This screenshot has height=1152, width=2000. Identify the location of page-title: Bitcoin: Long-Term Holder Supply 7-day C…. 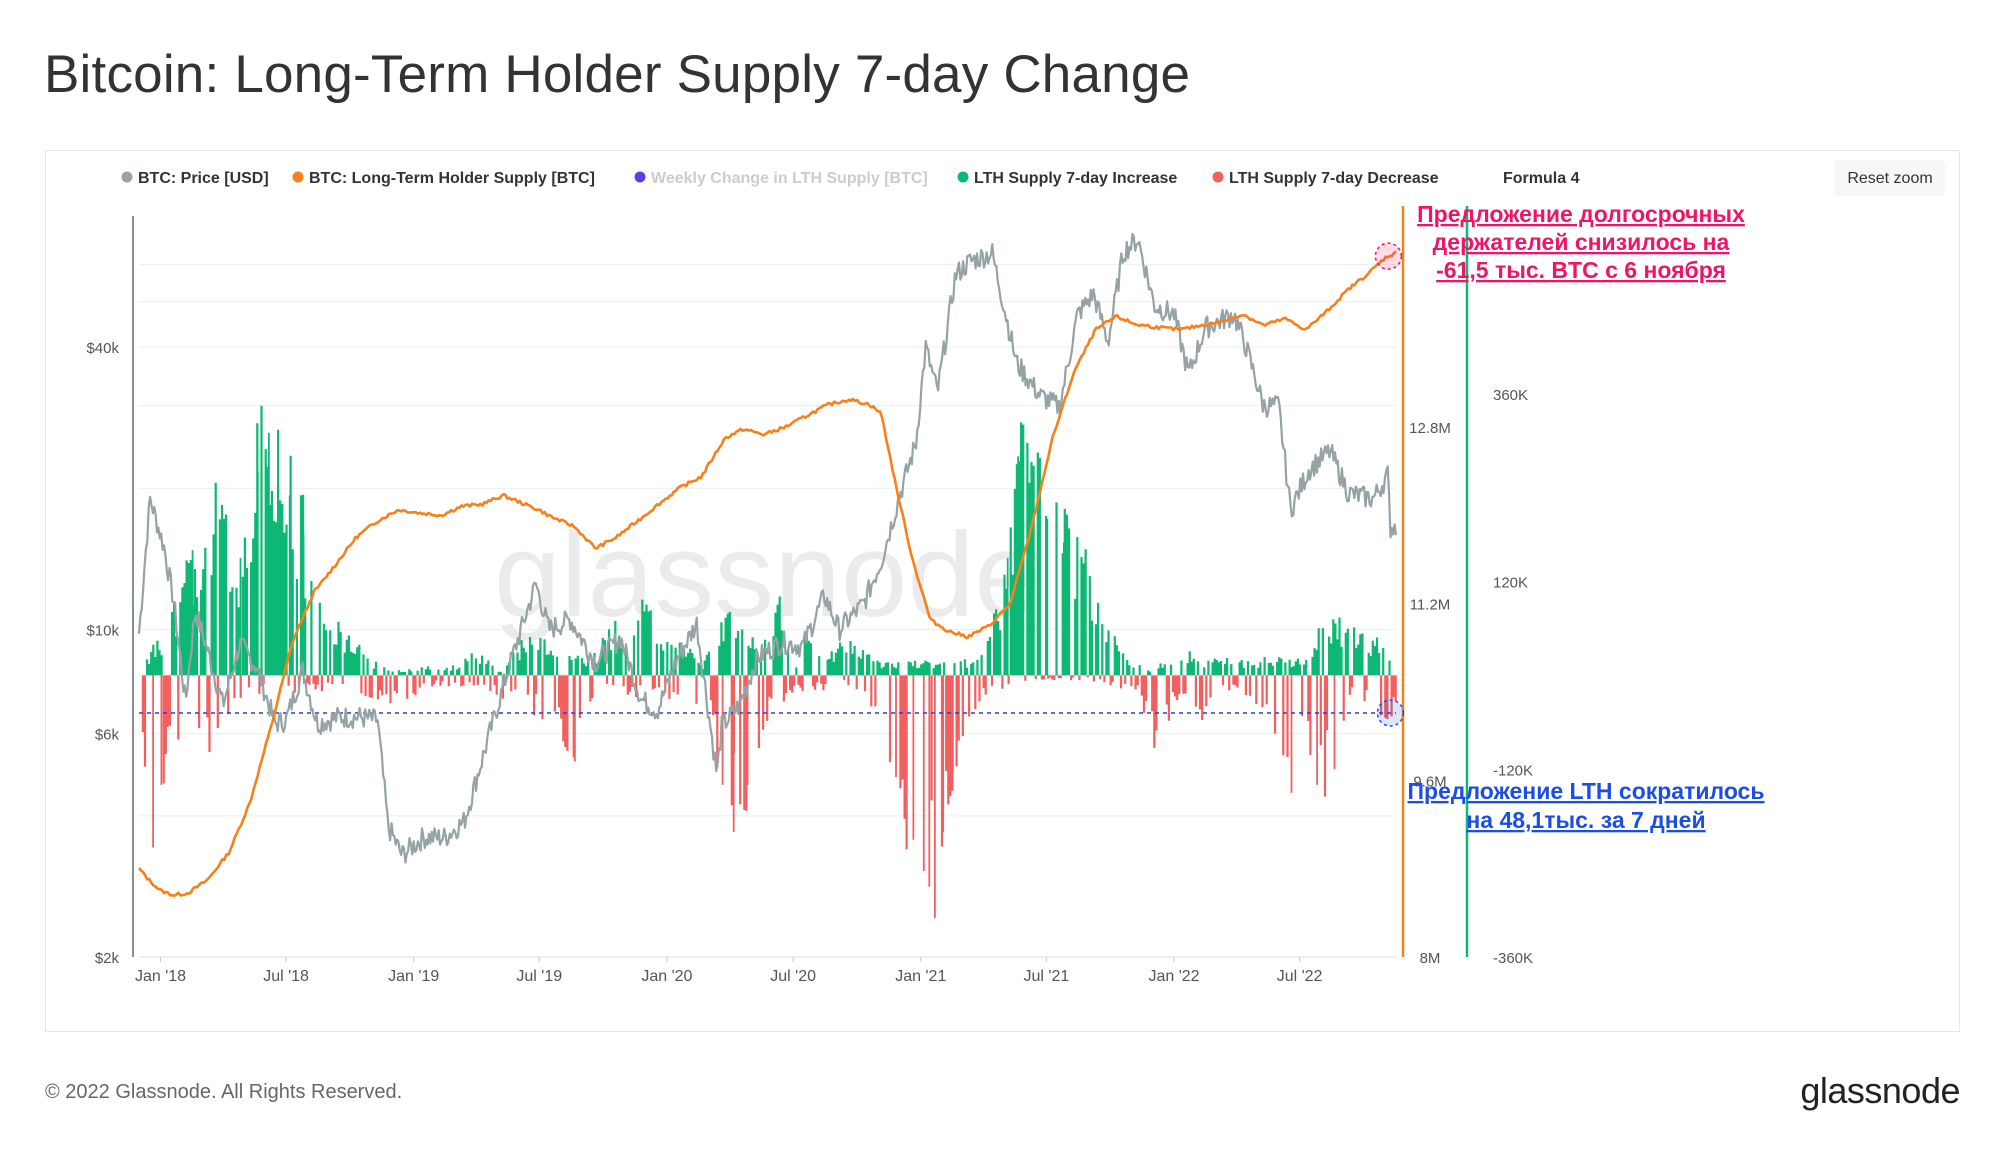
(617, 74).